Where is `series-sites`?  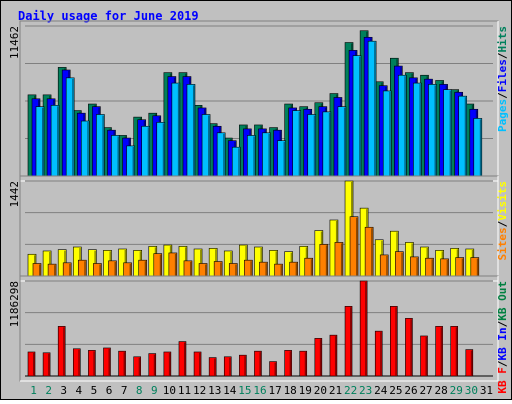 series-sites is located at coordinates (256, 246).